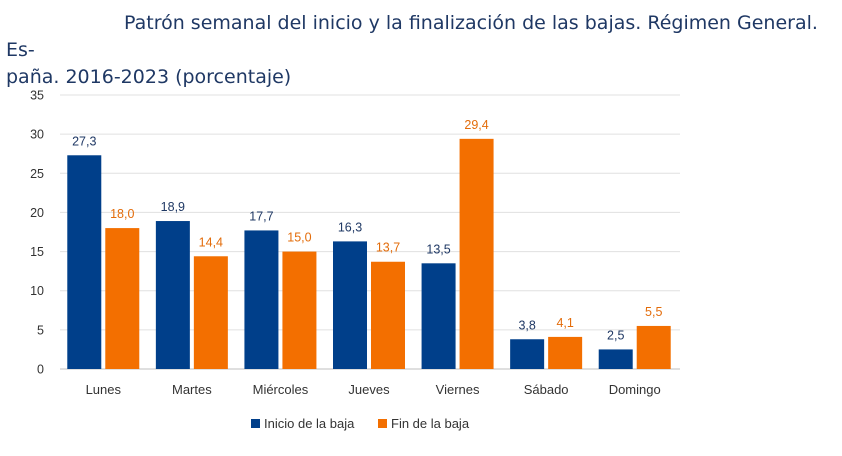  What do you see at coordinates (37, 135) in the screenshot?
I see `y-tick-label: 30` at bounding box center [37, 135].